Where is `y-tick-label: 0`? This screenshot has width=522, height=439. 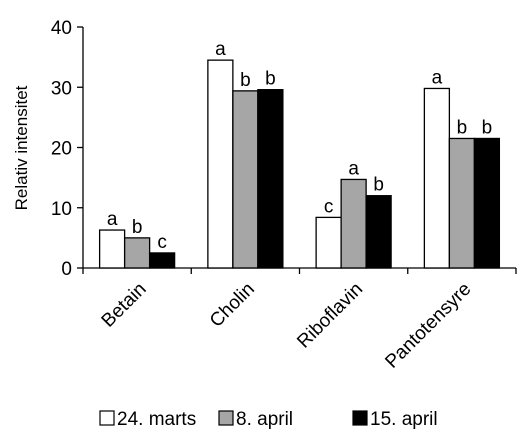 y-tick-label: 0 is located at coordinates (66, 269).